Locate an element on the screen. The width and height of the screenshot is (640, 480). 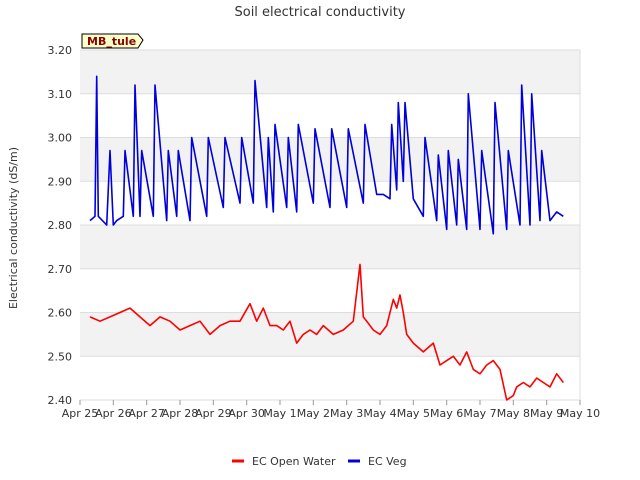
y-tick-label: 2.90 is located at coordinates (60, 181).